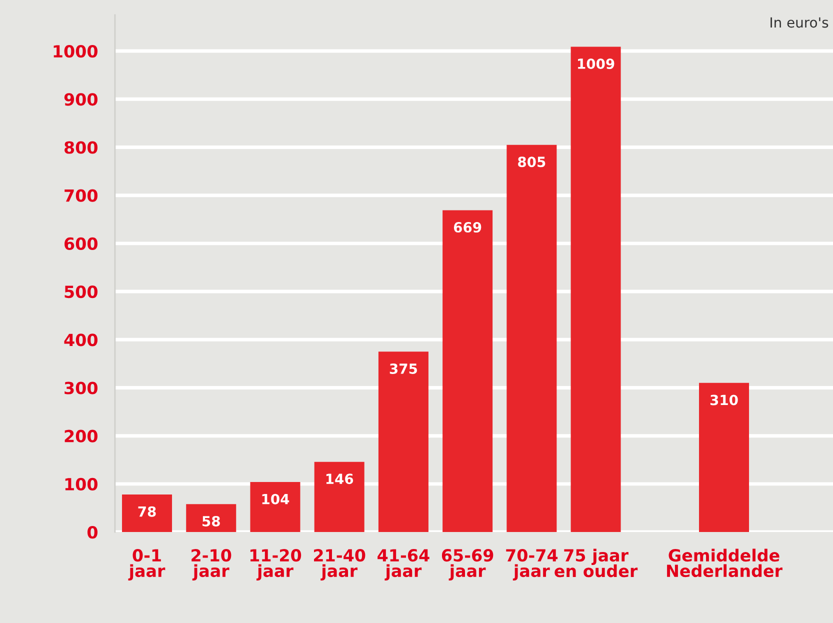  Describe the element at coordinates (81, 243) in the screenshot. I see `y-tick-label: 600` at that location.